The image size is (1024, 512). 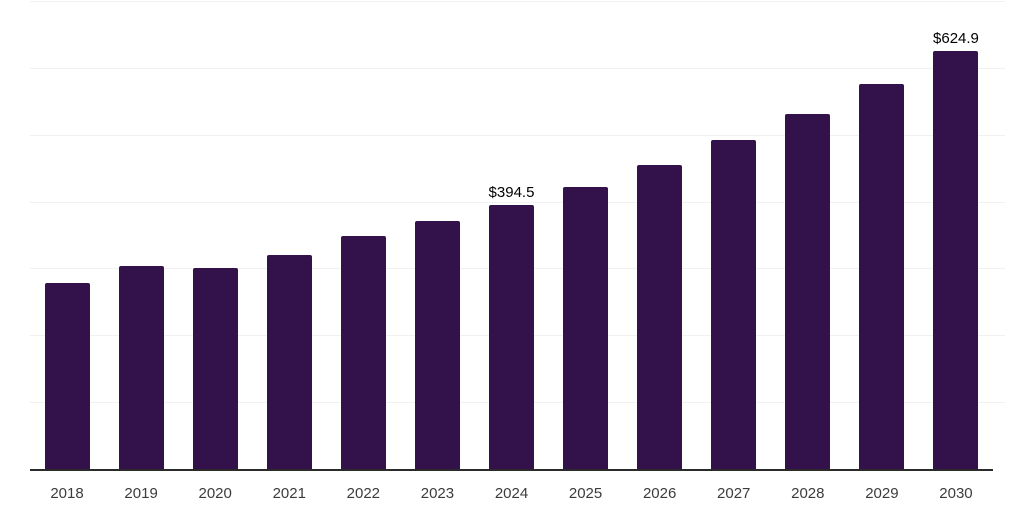 What do you see at coordinates (215, 493) in the screenshot?
I see `x-tick-label-2020: 2020` at bounding box center [215, 493].